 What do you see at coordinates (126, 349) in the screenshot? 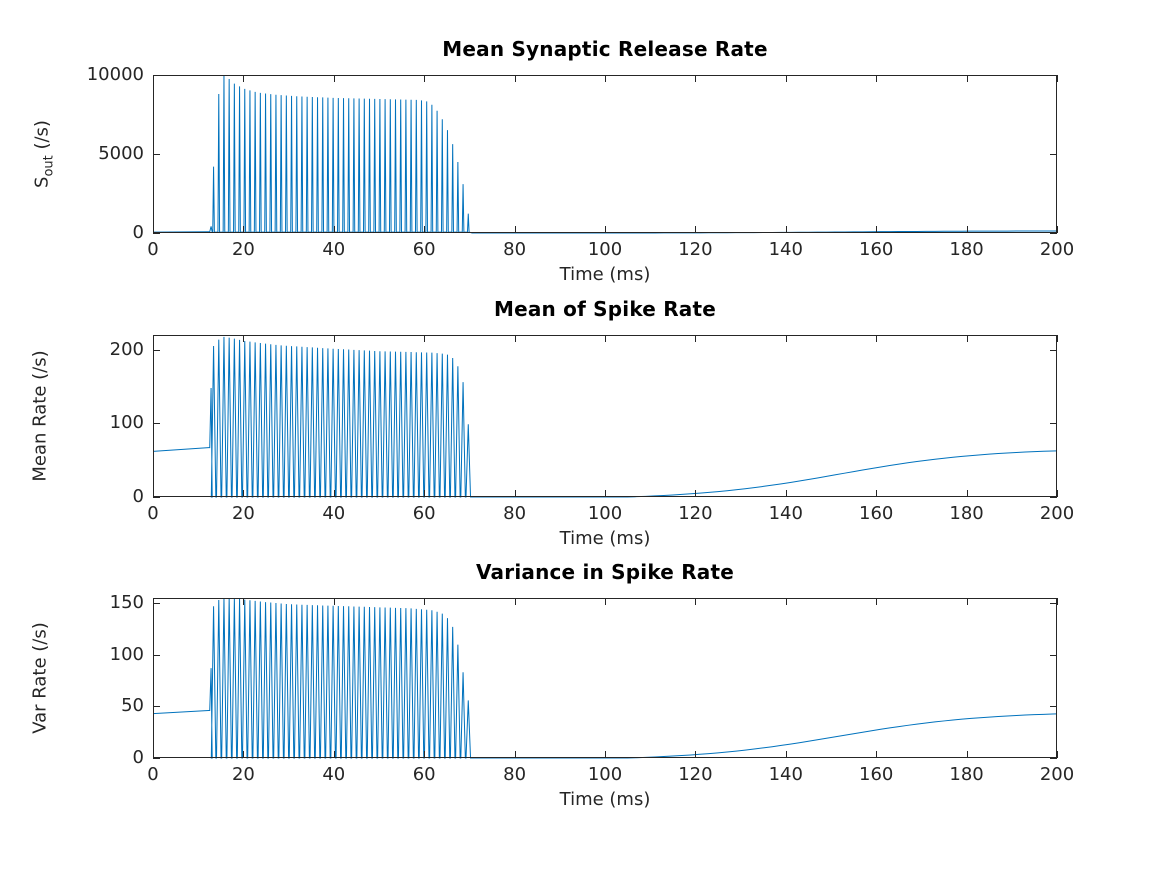
I see `y-tick-label: 200` at bounding box center [126, 349].